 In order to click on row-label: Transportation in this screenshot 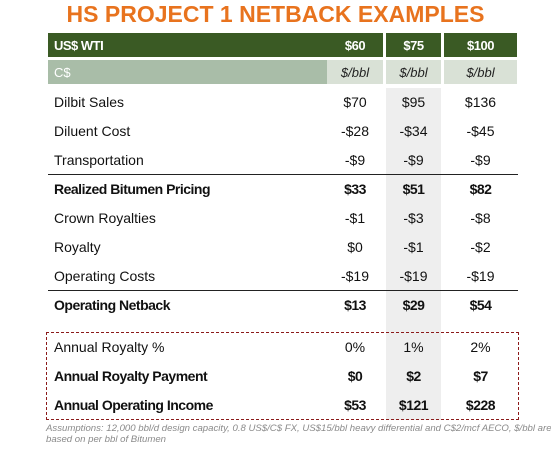, I will do `click(99, 159)`.